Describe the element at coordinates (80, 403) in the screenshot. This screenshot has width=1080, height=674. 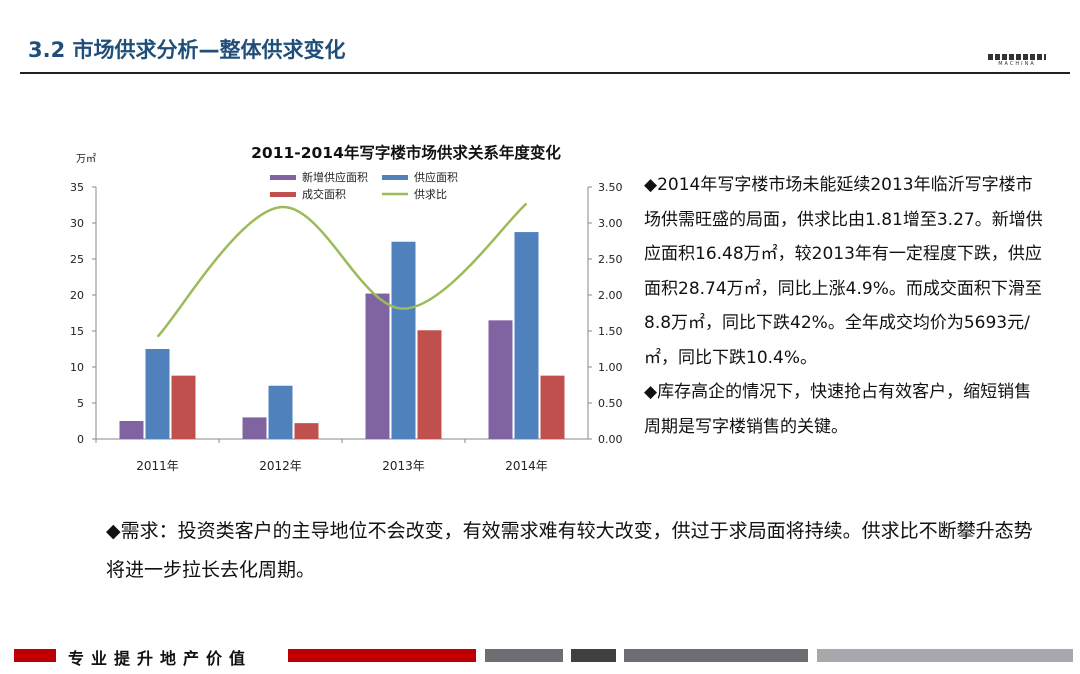
I see `y-tick-label: 5` at that location.